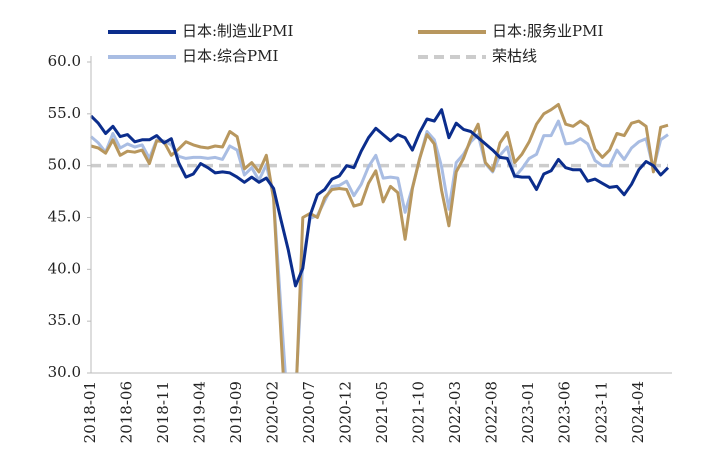 The width and height of the screenshot is (715, 467). I want to click on x-tick-label: 2024-04, so click(638, 412).